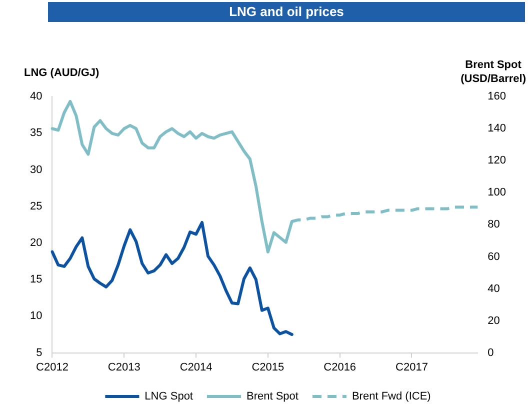 This screenshot has width=530, height=412. What do you see at coordinates (36, 243) in the screenshot?
I see `y-tick-label: 20` at bounding box center [36, 243].